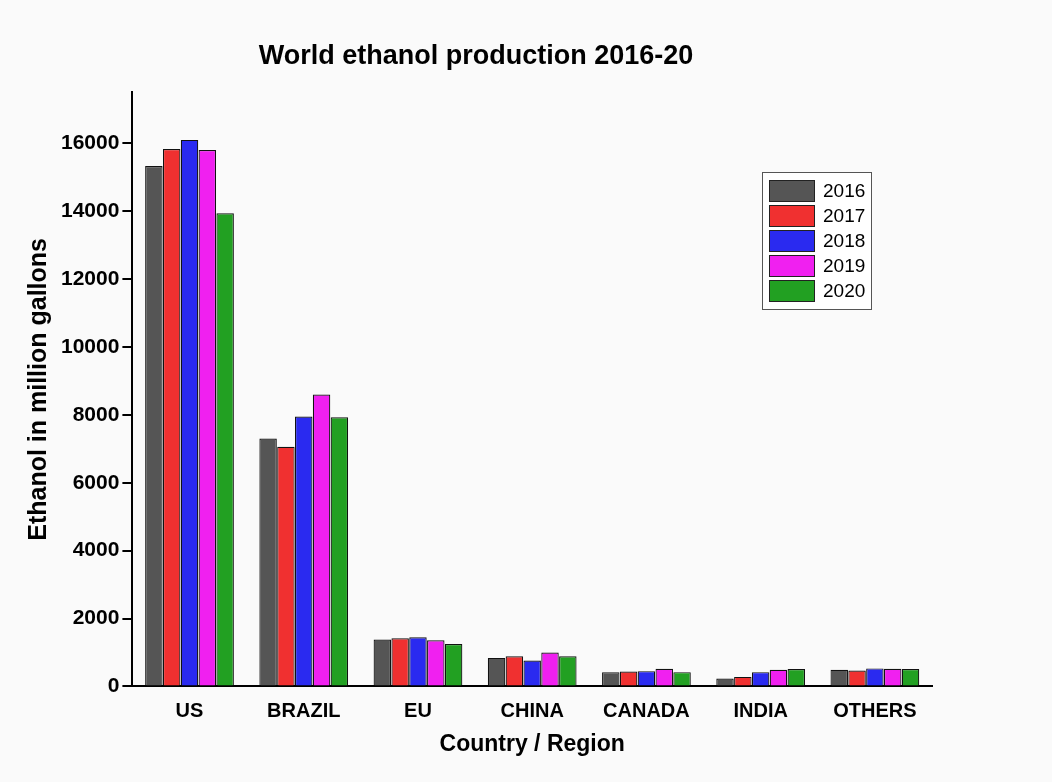  What do you see at coordinates (113, 685) in the screenshot?
I see `y-tick-label: 0` at bounding box center [113, 685].